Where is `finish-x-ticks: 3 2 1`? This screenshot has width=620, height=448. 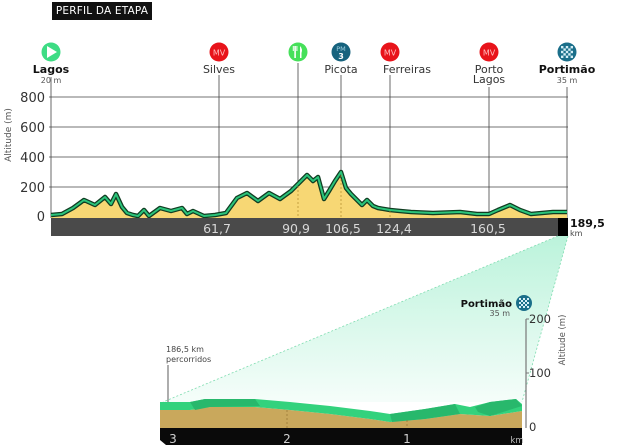 finish-x-ticks: 3 2 1 is located at coordinates (290, 439).